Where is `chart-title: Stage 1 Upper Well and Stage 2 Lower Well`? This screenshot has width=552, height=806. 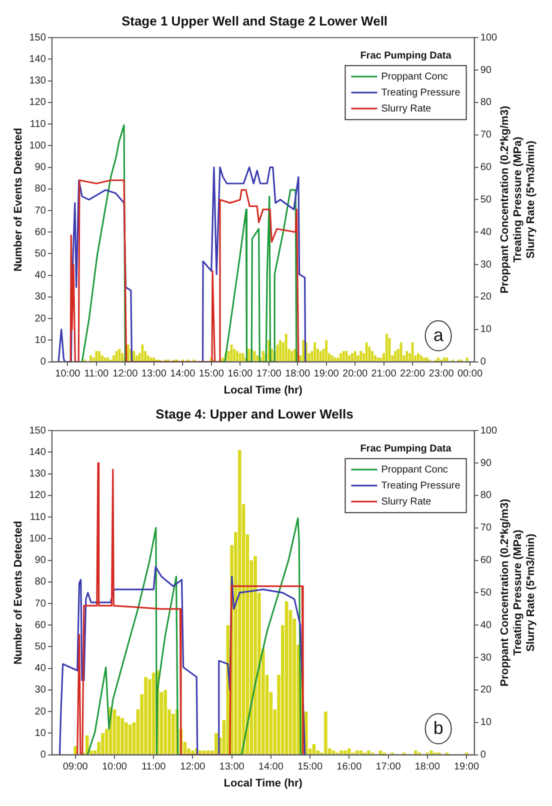
chart-title: Stage 1 Upper Well and Stage 2 Lower Well is located at coordinates (254, 20).